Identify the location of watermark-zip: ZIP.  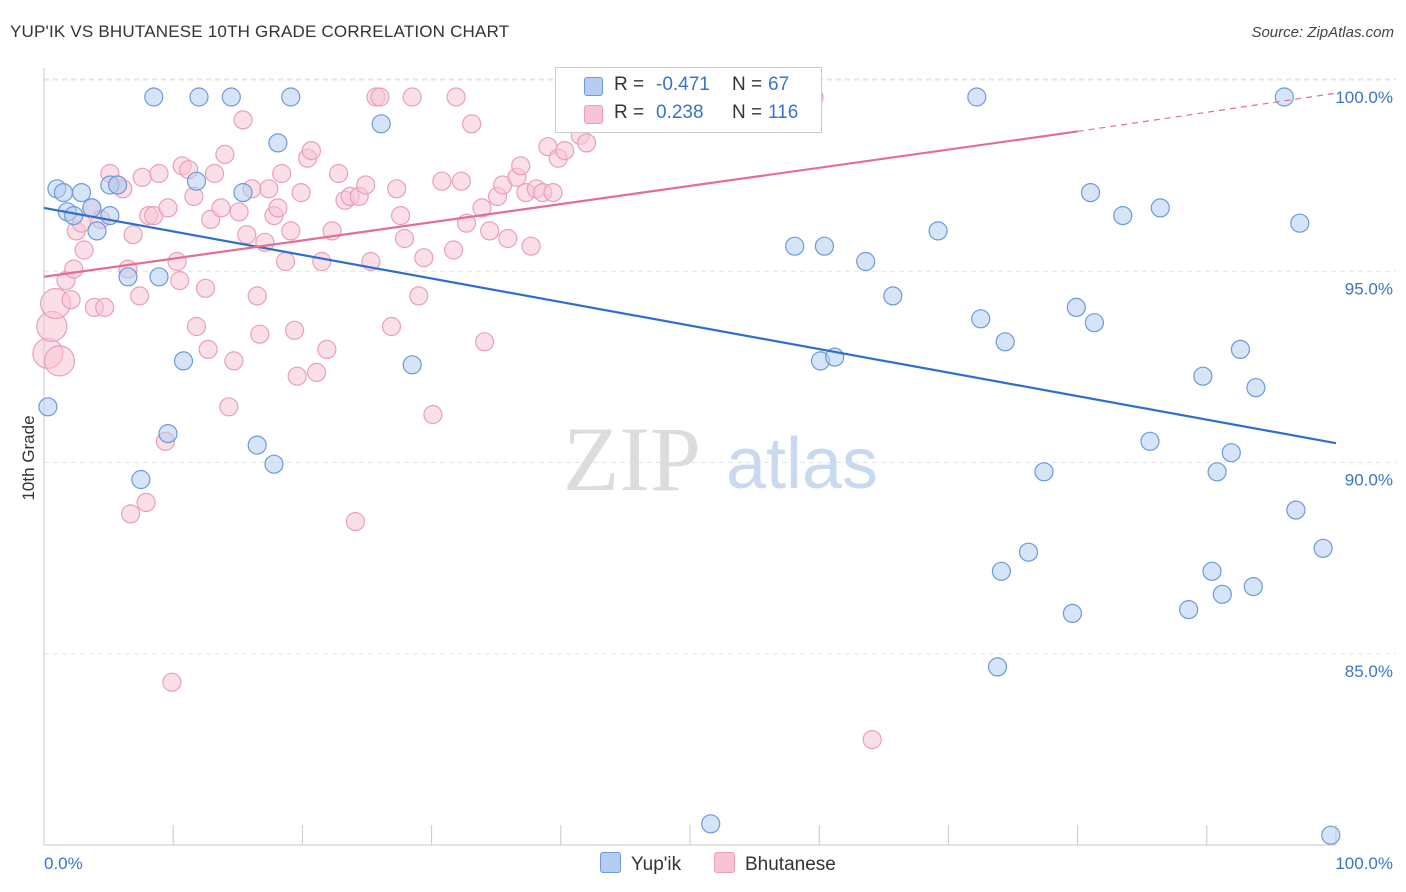
(632, 459).